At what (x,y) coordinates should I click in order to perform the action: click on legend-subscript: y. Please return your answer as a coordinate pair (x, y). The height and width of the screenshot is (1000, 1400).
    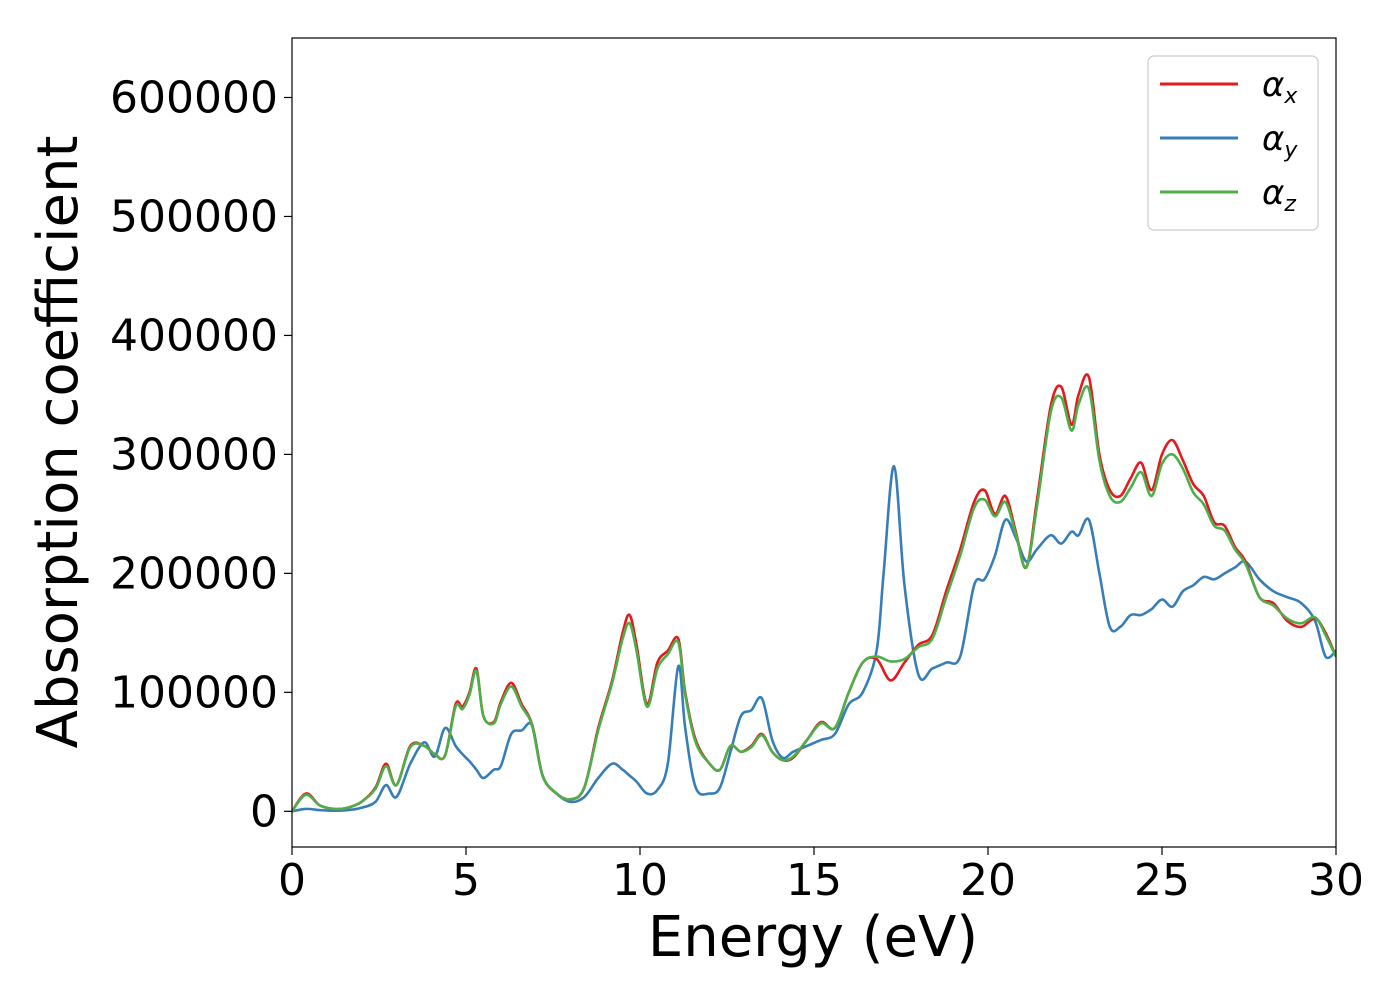
    Looking at the image, I should click on (1290, 150).